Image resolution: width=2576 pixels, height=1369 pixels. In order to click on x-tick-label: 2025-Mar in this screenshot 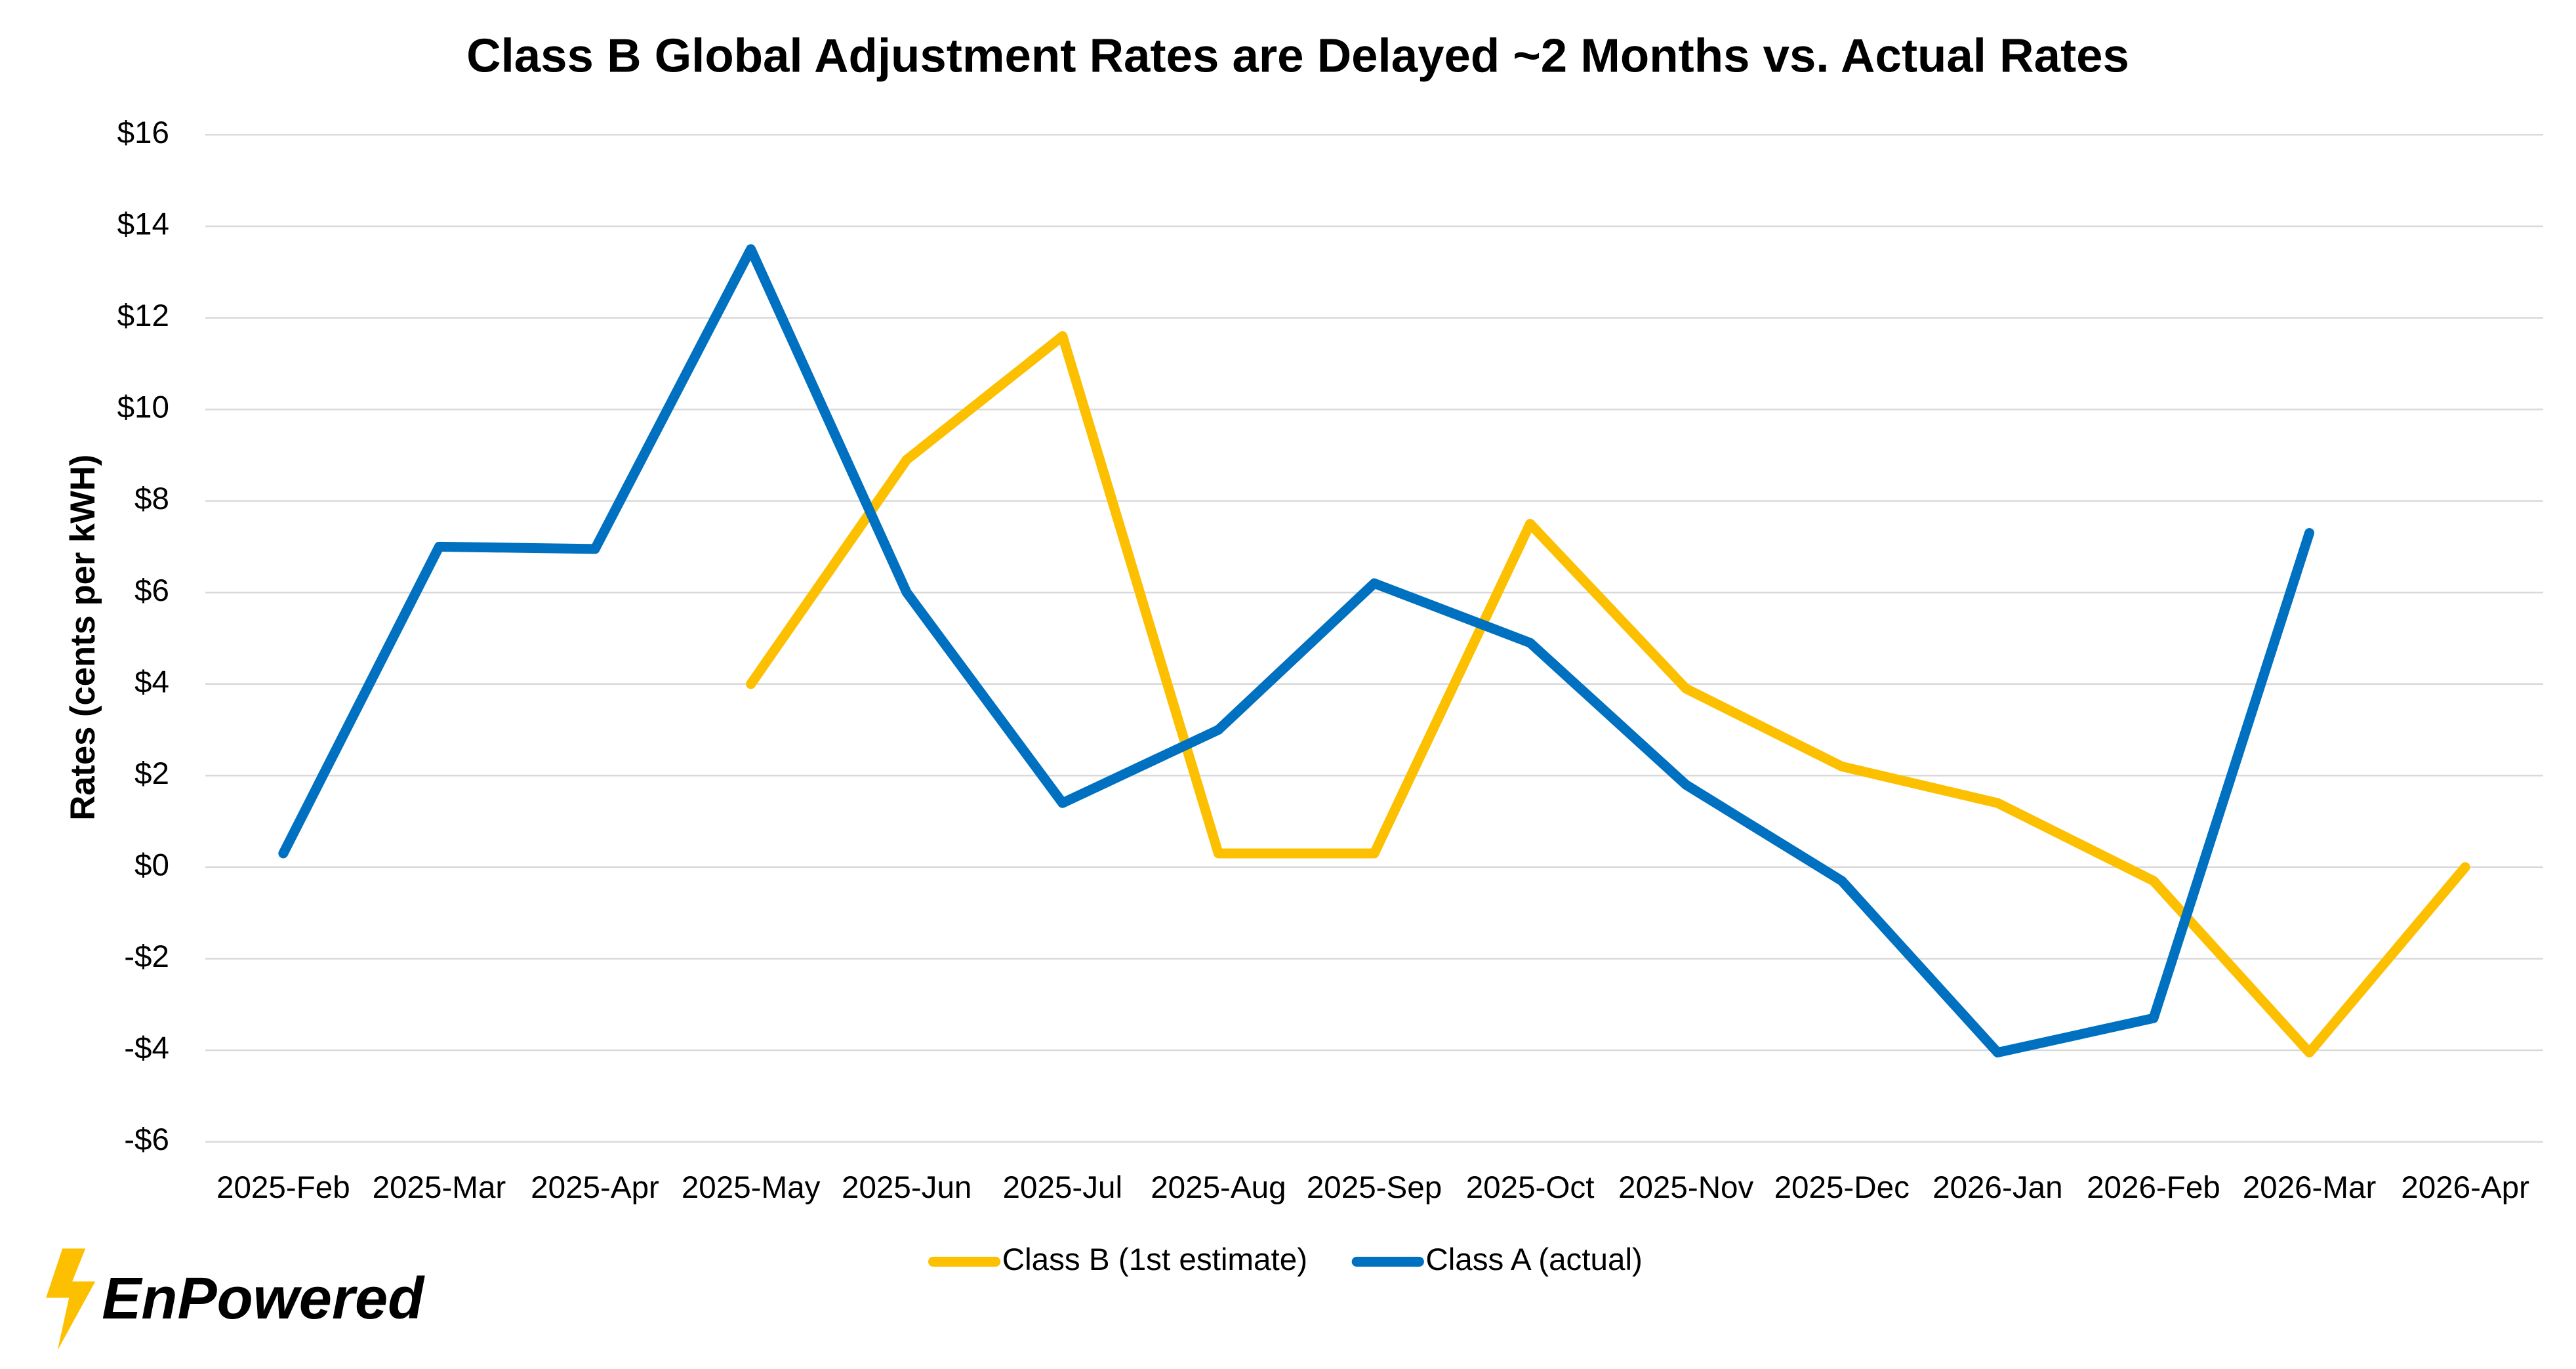, I will do `click(439, 1187)`.